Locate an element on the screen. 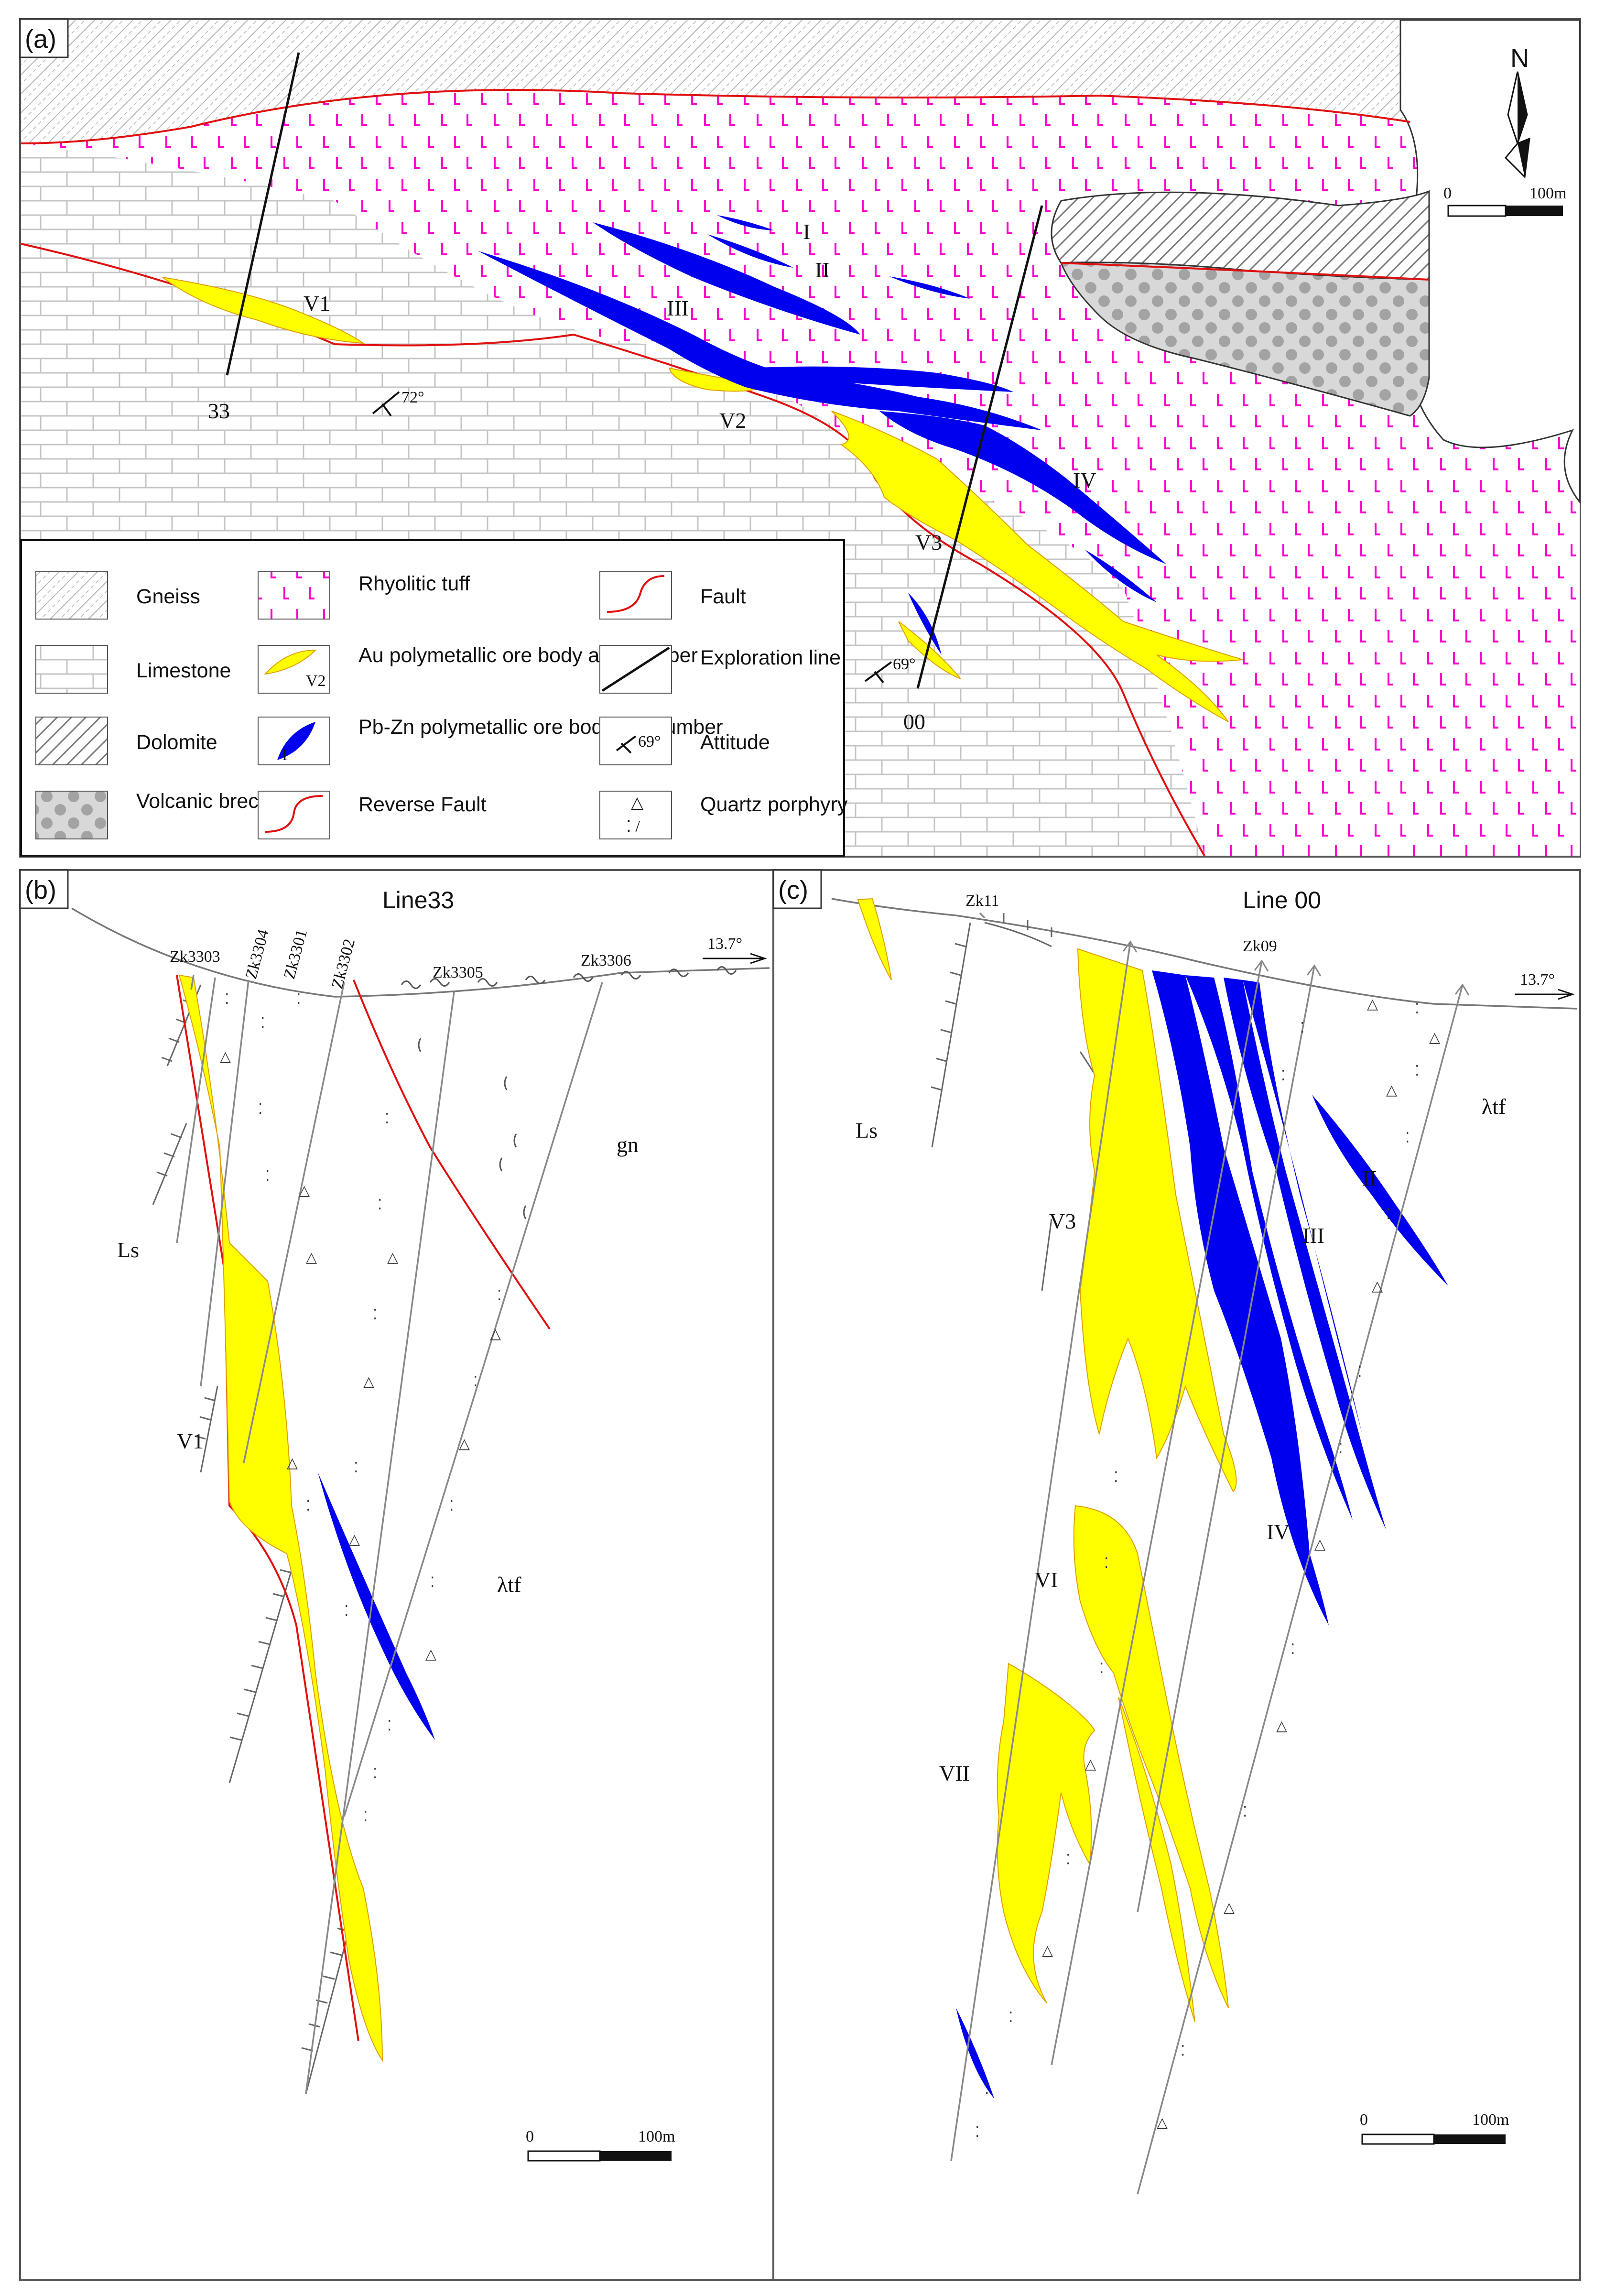 Image resolution: width=1605 pixels, height=2296 pixels. ore-label-iii: III is located at coordinates (678, 308).